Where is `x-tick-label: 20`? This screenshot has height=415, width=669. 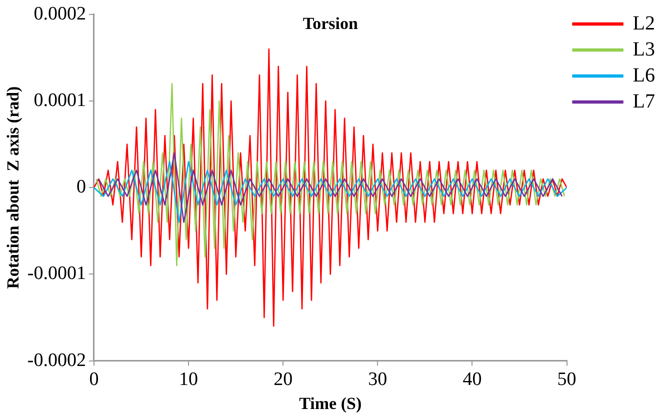 x-tick-label: 20 is located at coordinates (283, 379).